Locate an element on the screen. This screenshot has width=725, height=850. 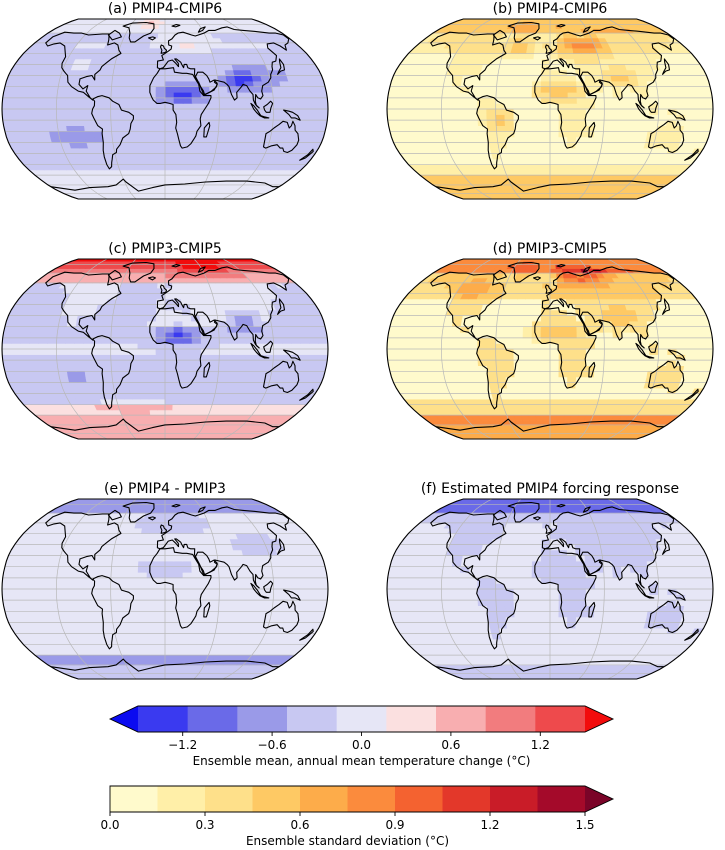
coastline-south-america is located at coordinates (112, 132).